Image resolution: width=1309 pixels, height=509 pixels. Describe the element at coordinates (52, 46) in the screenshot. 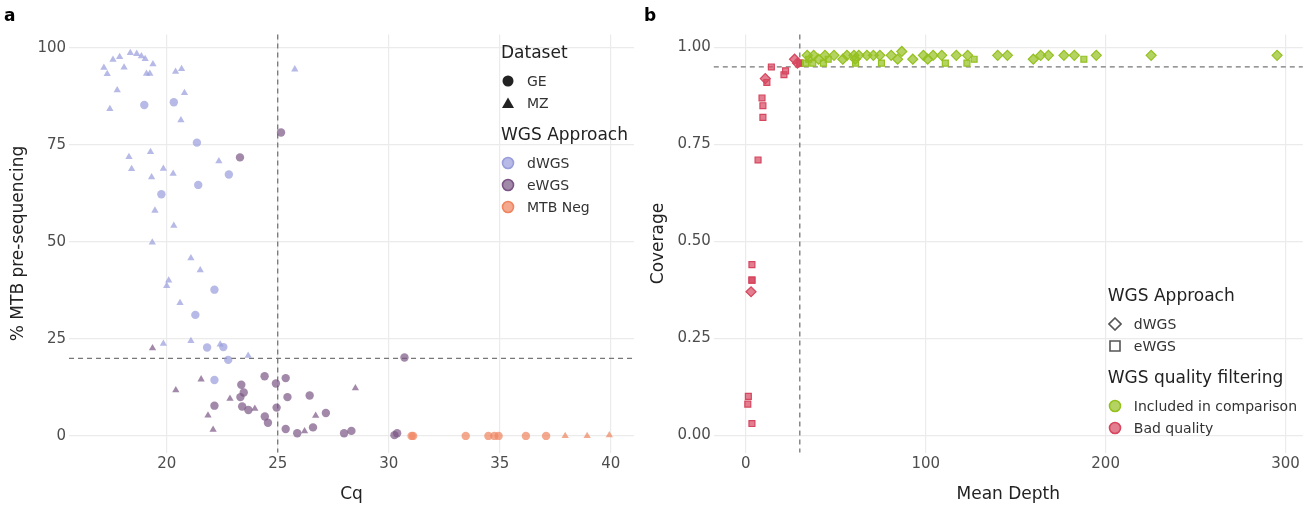

I see `y-tick-label: 100` at that location.